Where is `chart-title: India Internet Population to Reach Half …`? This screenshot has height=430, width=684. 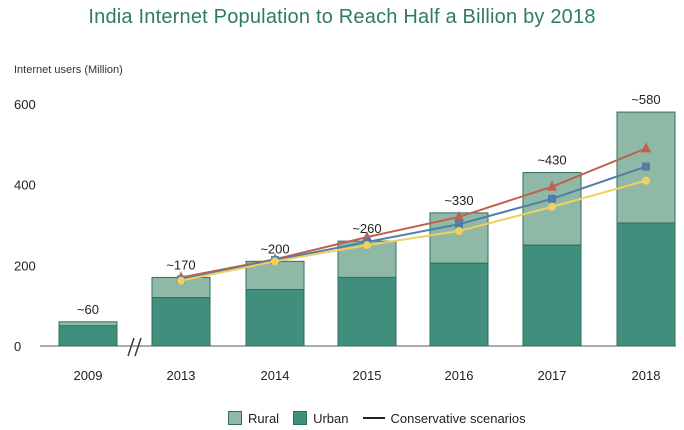 chart-title: India Internet Population to Reach Half … is located at coordinates (342, 17).